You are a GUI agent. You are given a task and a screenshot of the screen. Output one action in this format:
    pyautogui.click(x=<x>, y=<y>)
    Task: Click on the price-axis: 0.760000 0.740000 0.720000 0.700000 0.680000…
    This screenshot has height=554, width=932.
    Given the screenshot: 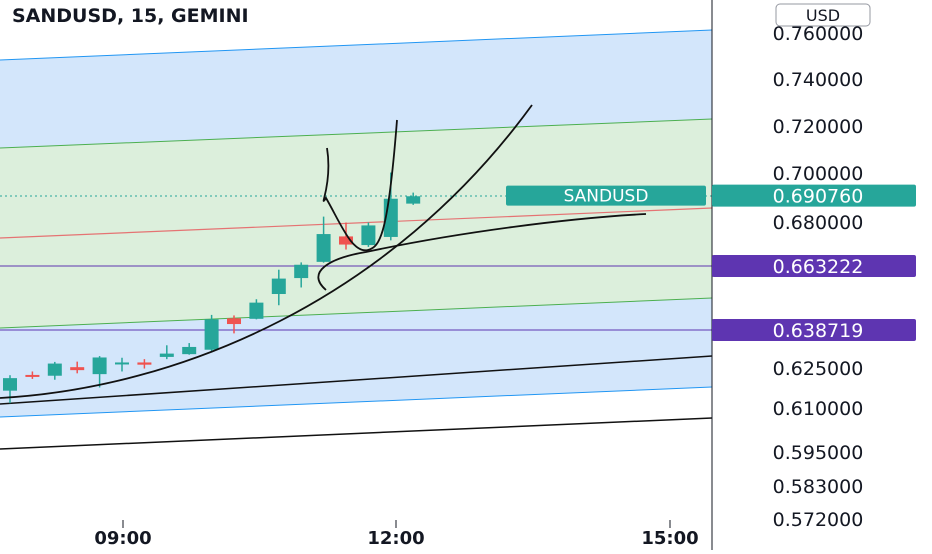 What is the action you would take?
    pyautogui.click(x=818, y=277)
    